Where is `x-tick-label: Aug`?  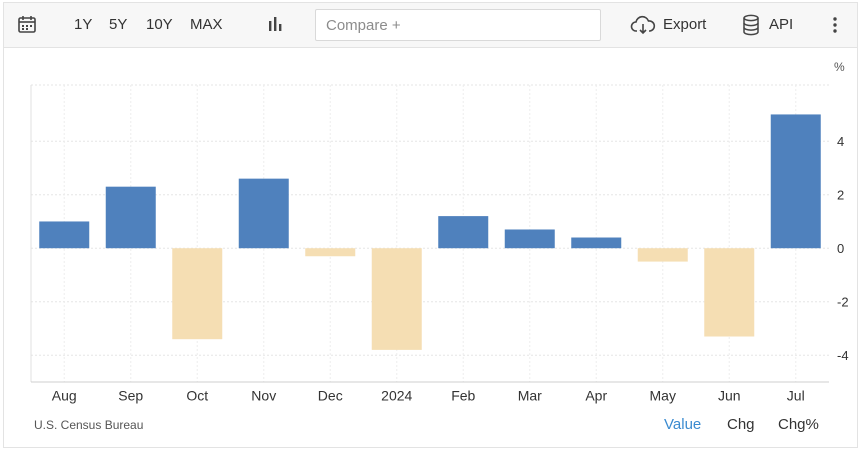 x-tick-label: Aug is located at coordinates (64, 396).